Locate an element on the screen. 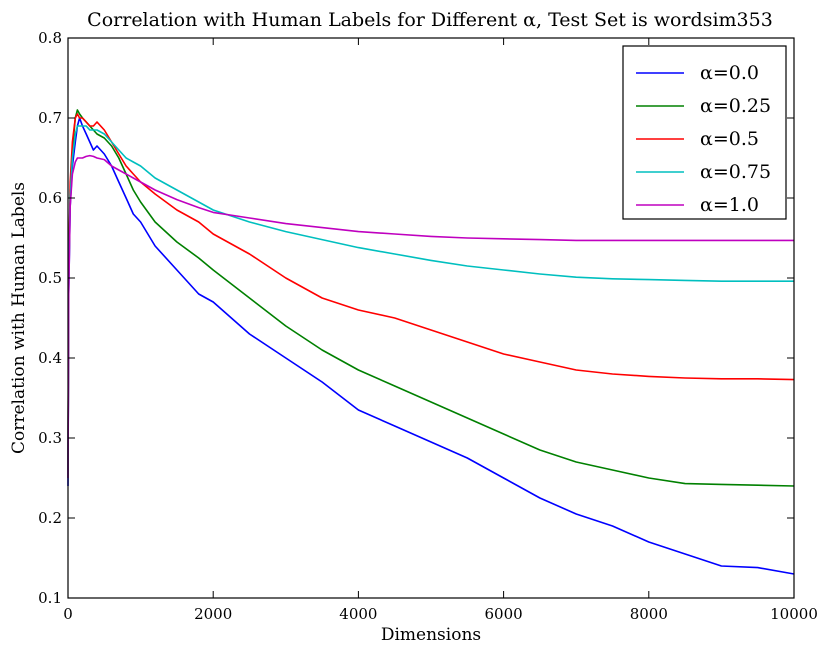  legend: α=0.0 α=0.25 α=0.5 α=0.75 α=1.0 is located at coordinates (704, 132).